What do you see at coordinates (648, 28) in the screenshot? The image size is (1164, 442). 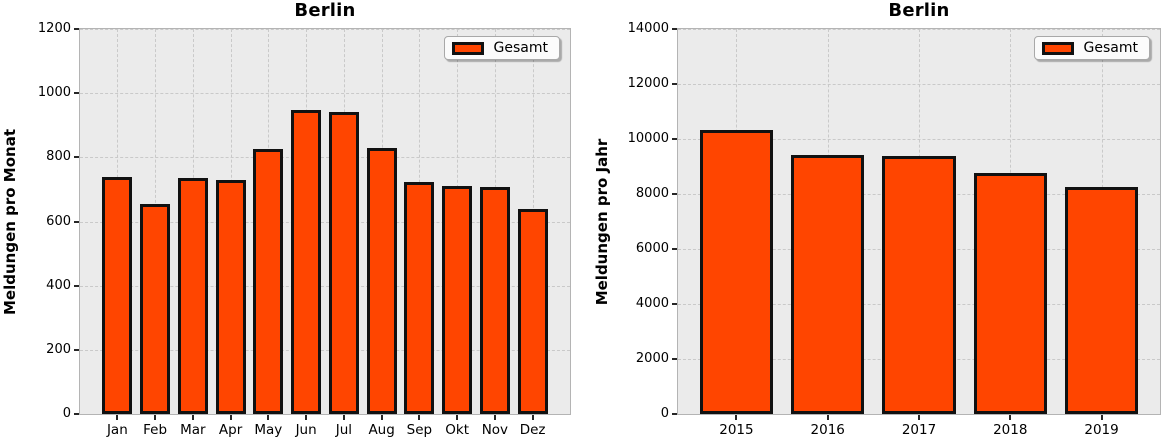 I see `y-tick-label: 14000` at bounding box center [648, 28].